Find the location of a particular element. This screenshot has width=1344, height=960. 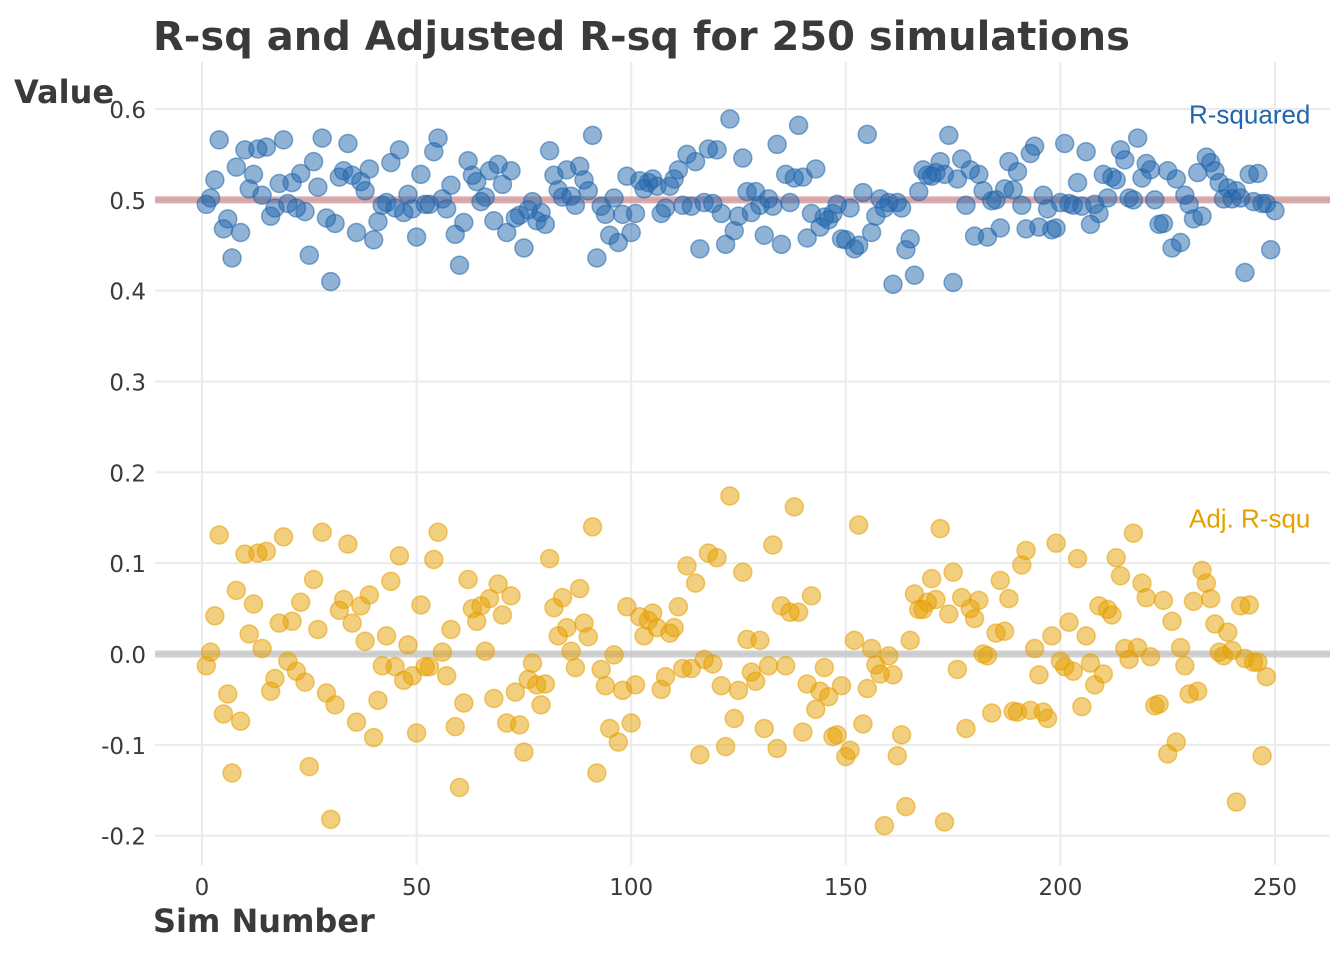

x-axis-title: Sim Number is located at coordinates (264, 921).